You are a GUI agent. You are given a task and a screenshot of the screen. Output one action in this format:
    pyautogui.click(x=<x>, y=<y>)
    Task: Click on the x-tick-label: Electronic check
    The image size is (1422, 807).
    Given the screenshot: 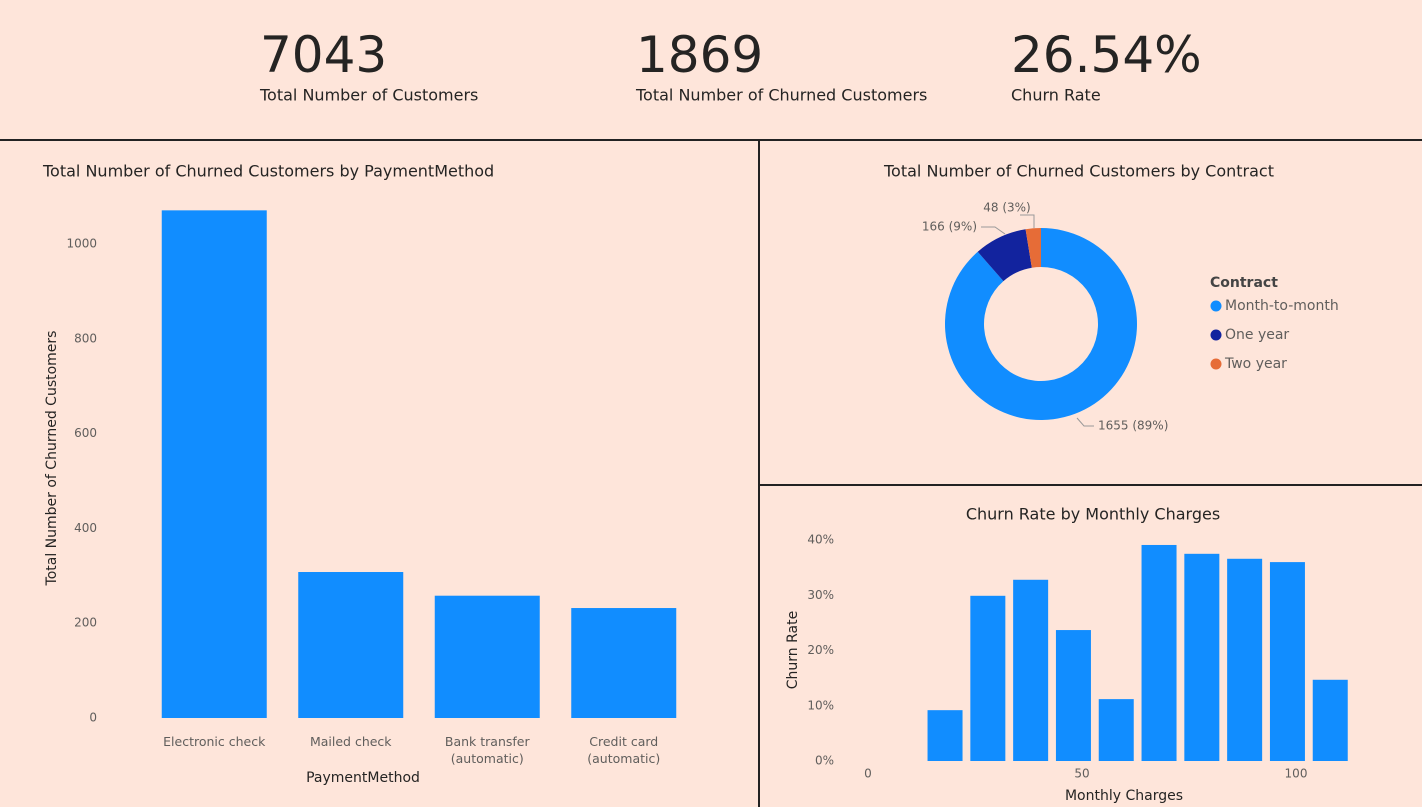 What is the action you would take?
    pyautogui.click(x=214, y=741)
    